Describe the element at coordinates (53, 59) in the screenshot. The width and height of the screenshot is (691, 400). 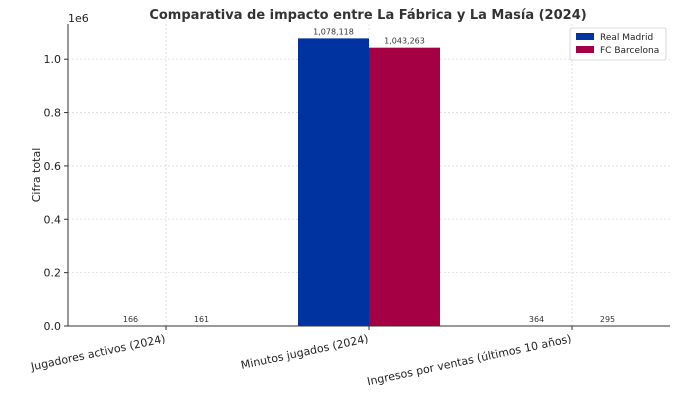
I see `y-tick-label: 1.0` at that location.